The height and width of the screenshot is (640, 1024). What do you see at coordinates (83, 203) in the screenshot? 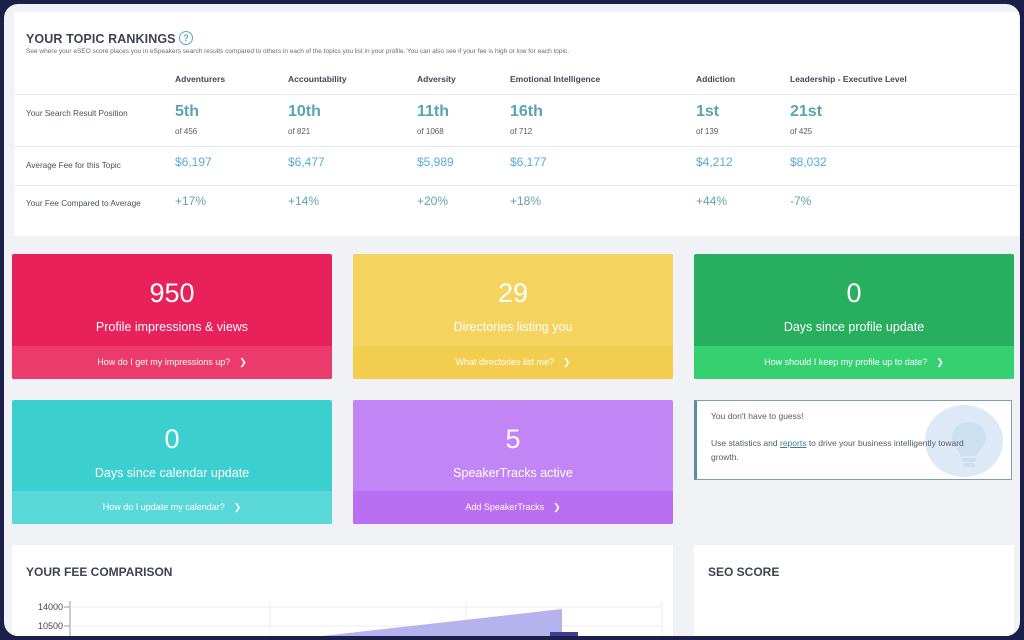
I see `row-label-compared: Your Fee Compared to Average` at bounding box center [83, 203].